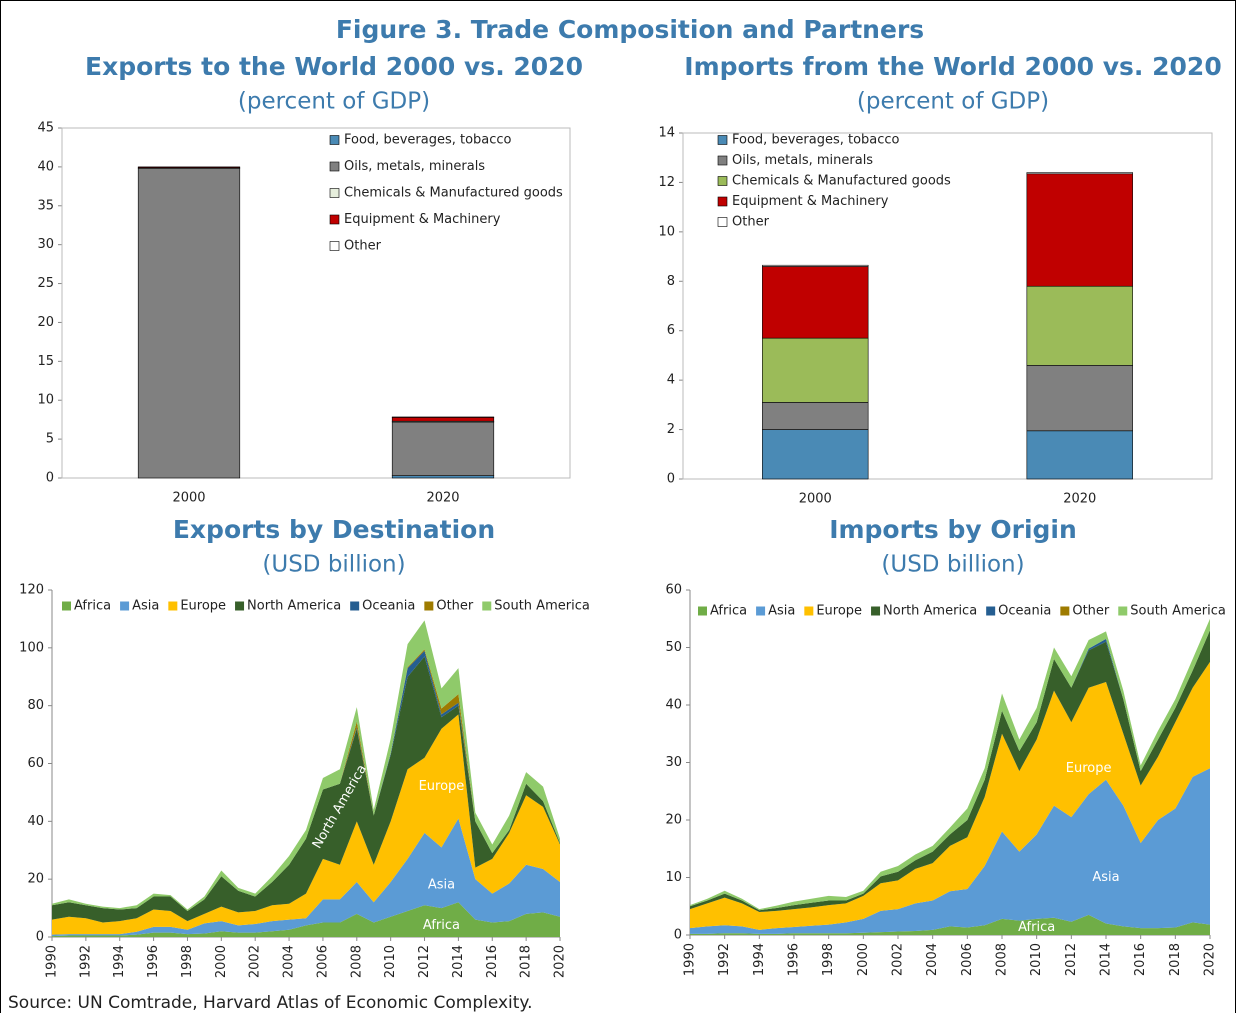 This screenshot has width=1236, height=1013. What do you see at coordinates (673, 647) in the screenshot?
I see `y-tick-label: 50` at bounding box center [673, 647].